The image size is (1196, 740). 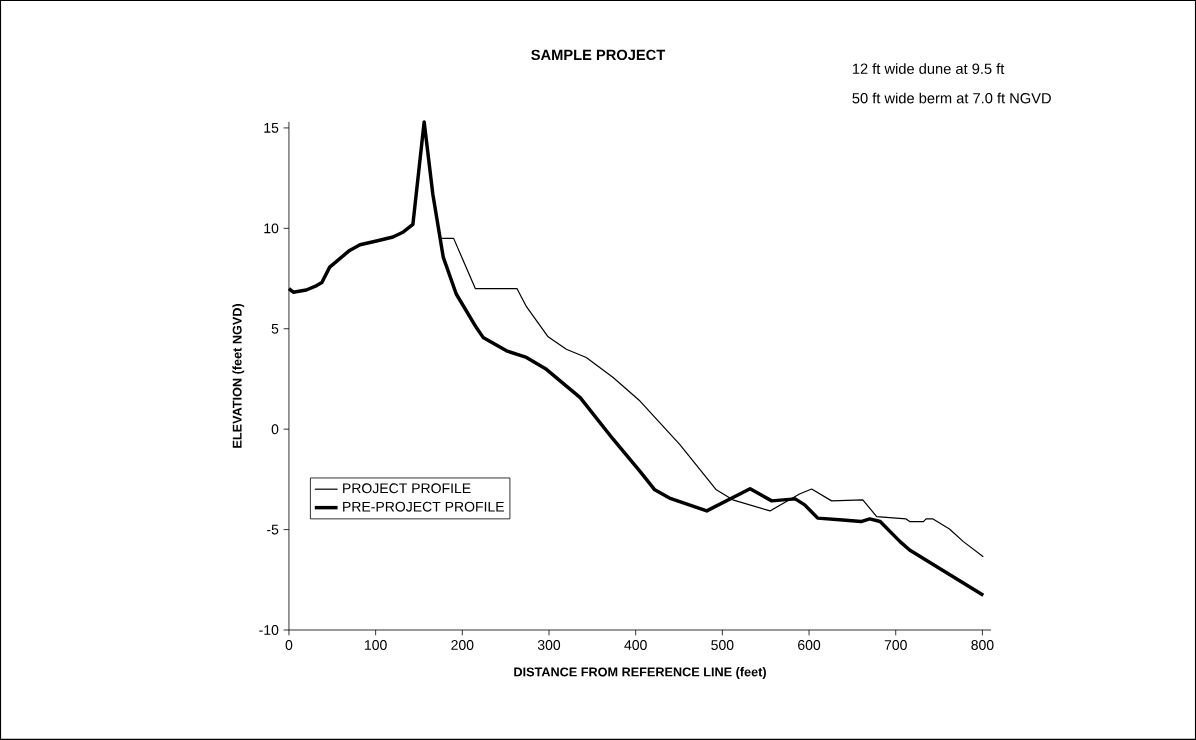 I want to click on x-tick-label: 800, so click(x=982, y=645).